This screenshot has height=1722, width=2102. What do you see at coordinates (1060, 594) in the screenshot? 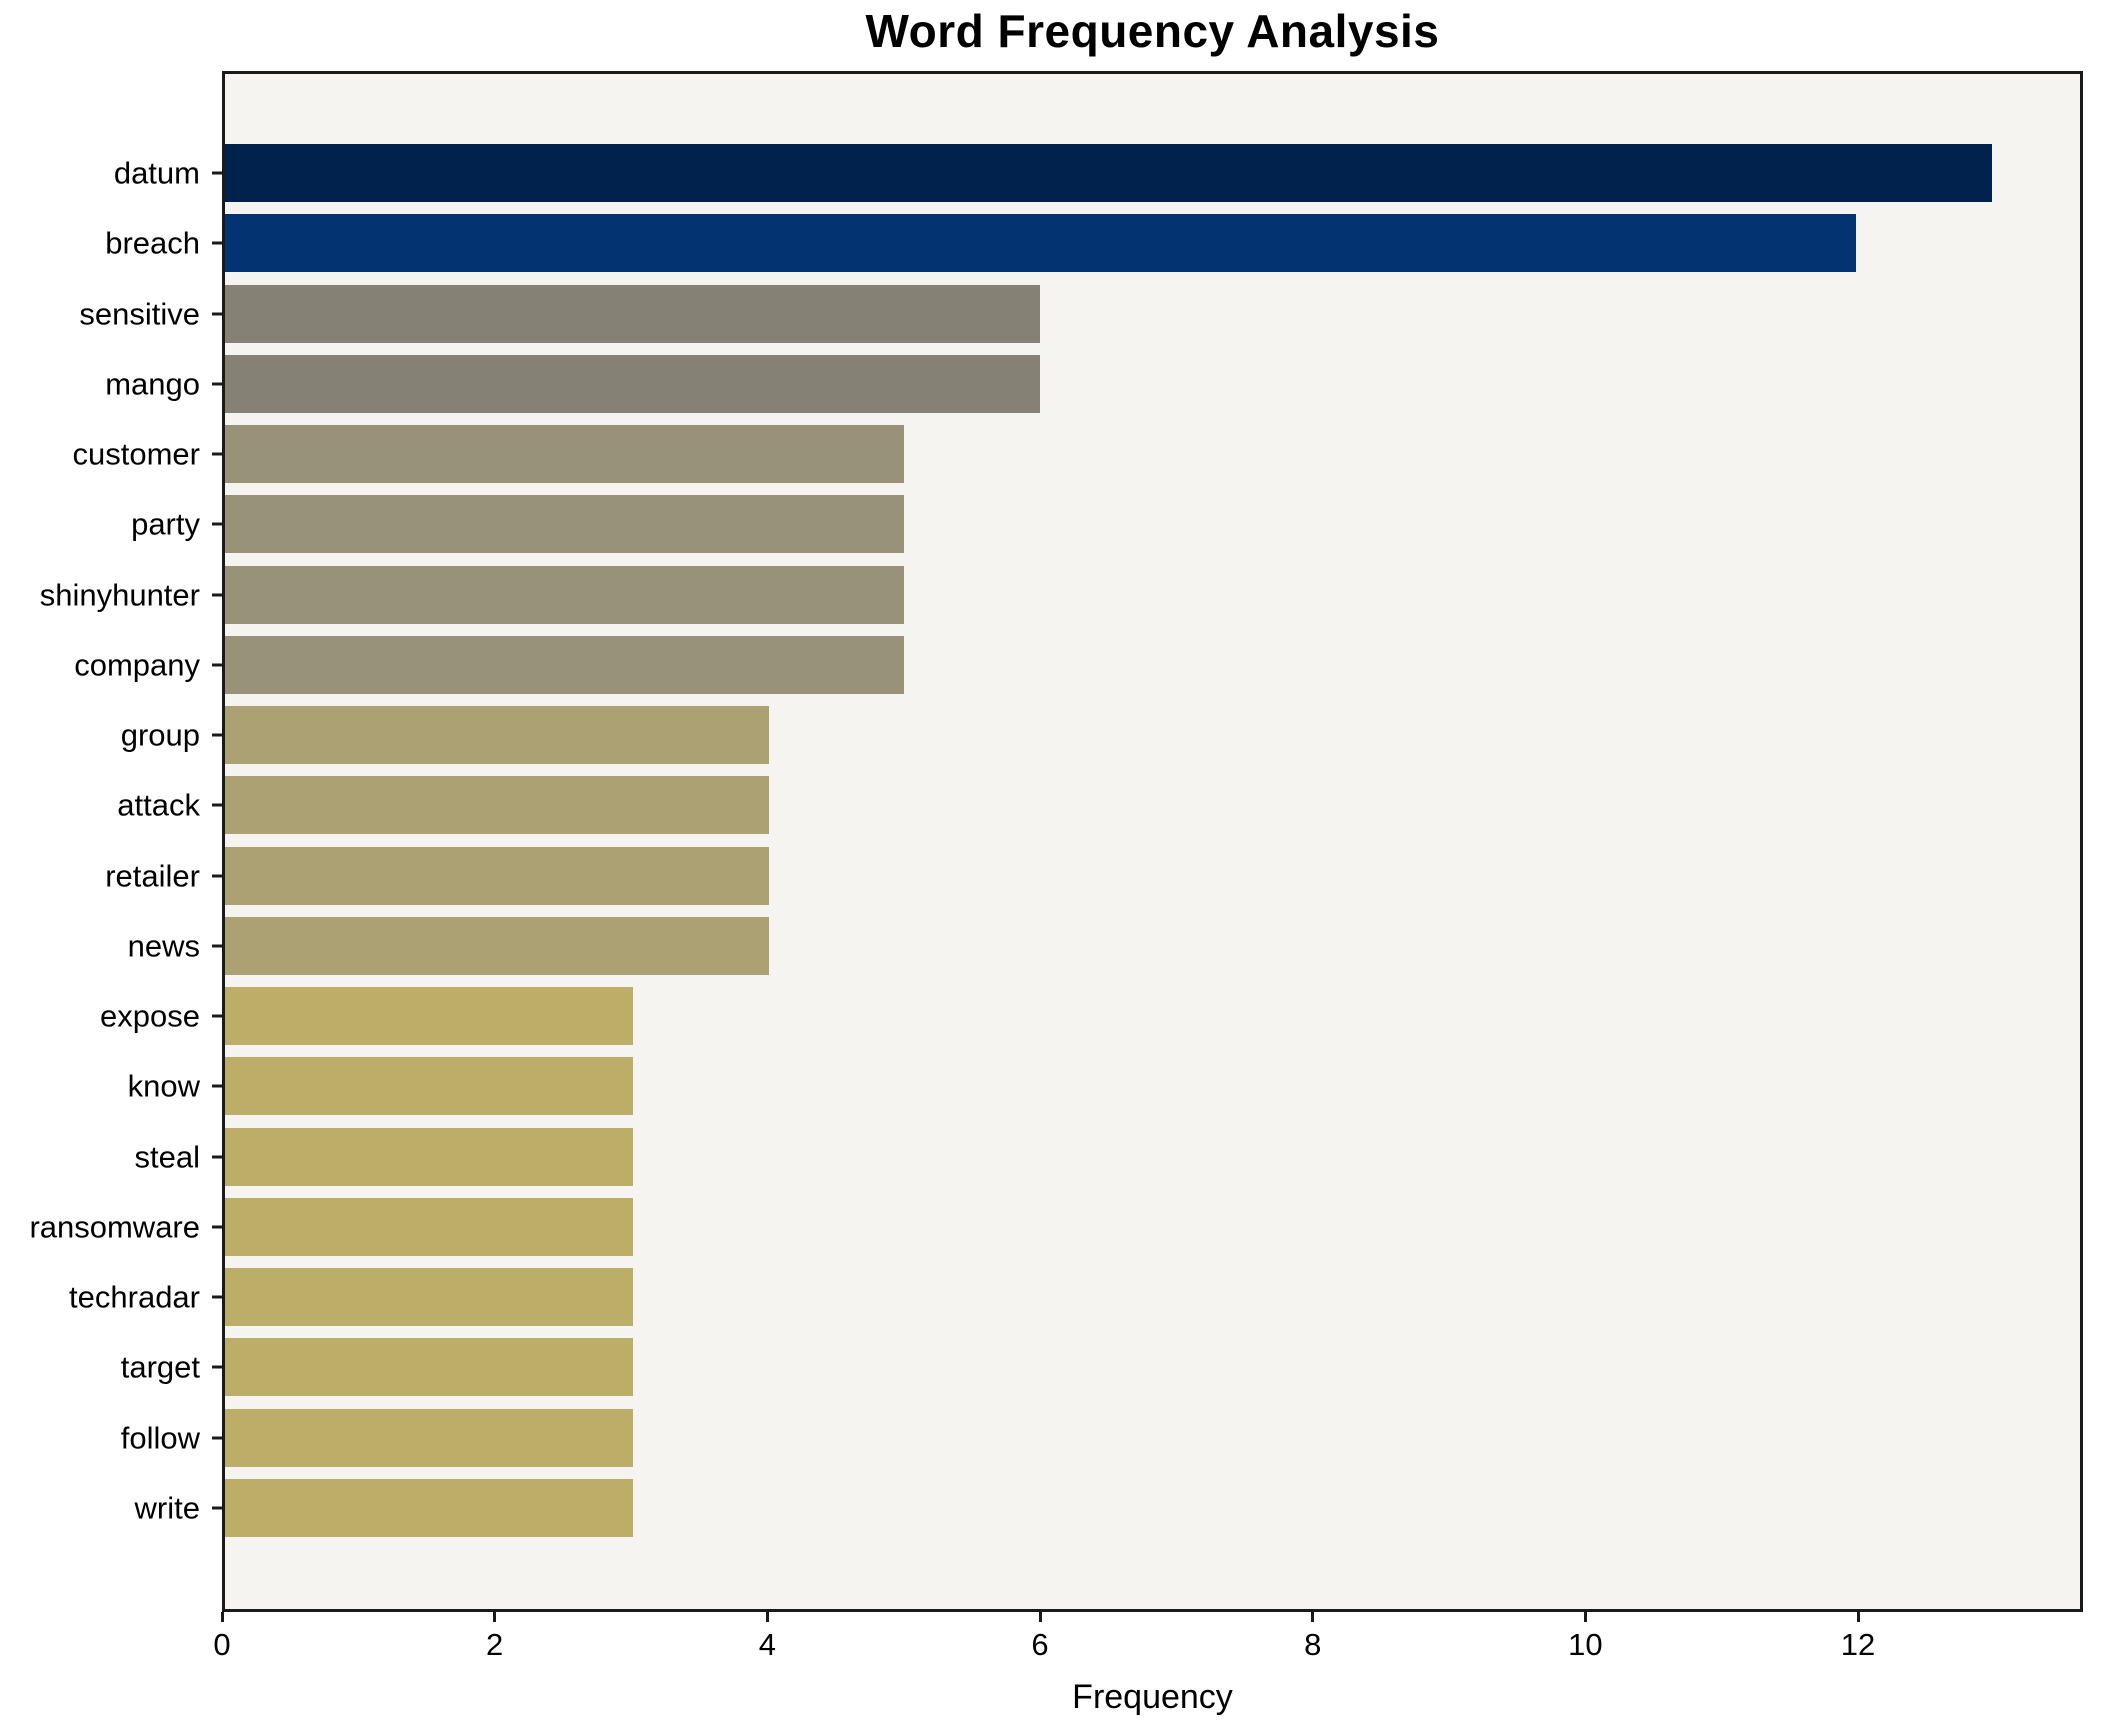
I see `bar-row: shinyhunter` at bounding box center [1060, 594].